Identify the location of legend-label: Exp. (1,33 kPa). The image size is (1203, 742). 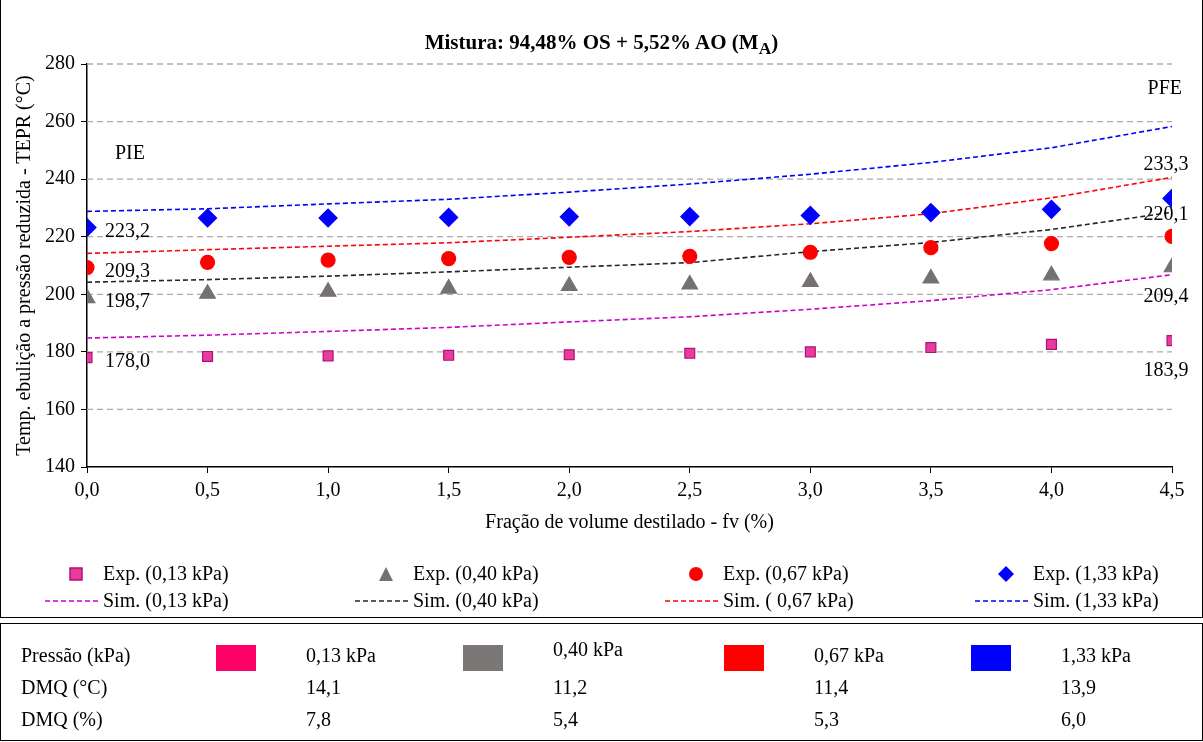
(1096, 573).